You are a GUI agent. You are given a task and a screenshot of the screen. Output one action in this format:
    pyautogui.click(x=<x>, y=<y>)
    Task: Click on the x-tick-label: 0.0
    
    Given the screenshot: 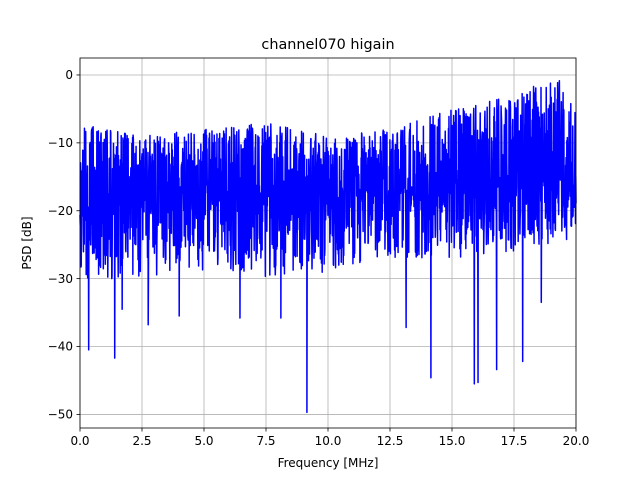 What is the action you would take?
    pyautogui.click(x=79, y=441)
    